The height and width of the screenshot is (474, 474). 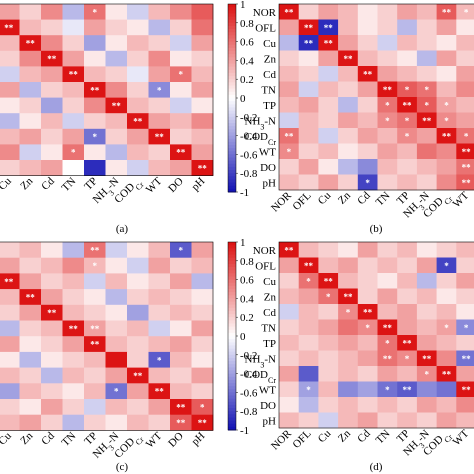 I want to click on colorbar-tick-label: -0.2, so click(x=248, y=356).